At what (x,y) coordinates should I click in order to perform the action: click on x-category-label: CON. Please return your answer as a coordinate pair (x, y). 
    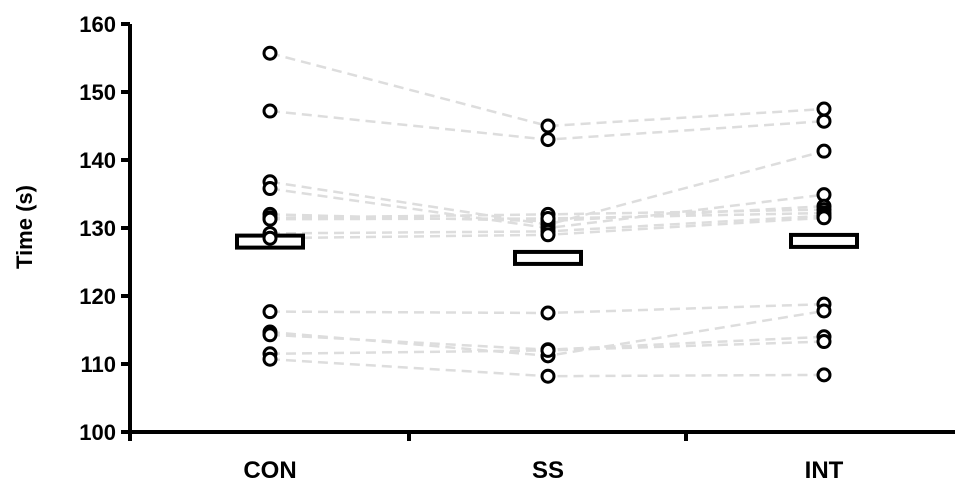
    Looking at the image, I should click on (269, 469).